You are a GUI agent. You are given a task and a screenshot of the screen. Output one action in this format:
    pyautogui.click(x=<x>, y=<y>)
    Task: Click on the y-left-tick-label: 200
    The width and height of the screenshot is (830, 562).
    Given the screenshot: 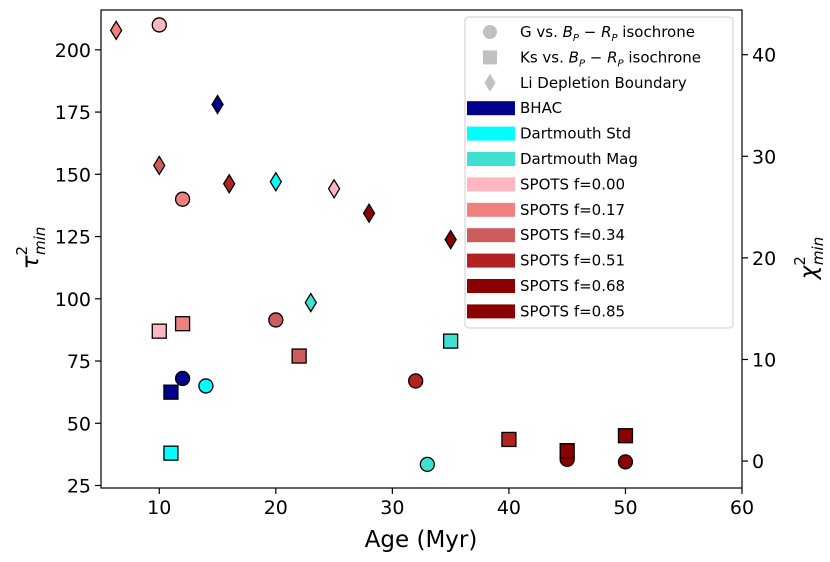 What is the action you would take?
    pyautogui.click(x=73, y=51)
    